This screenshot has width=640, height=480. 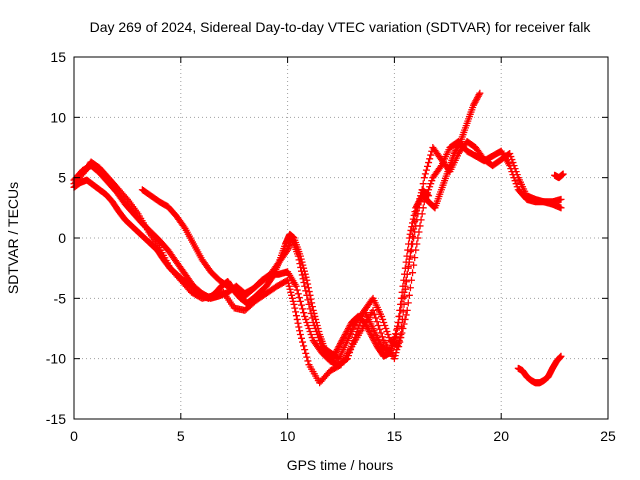 I want to click on y-tick-label: 15, so click(x=58, y=57).